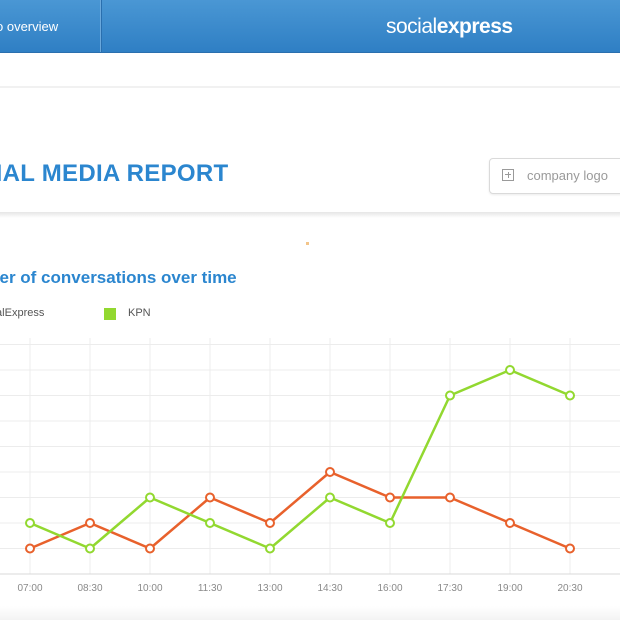  Describe the element at coordinates (310, 613) in the screenshot. I see `bottom-band` at that location.